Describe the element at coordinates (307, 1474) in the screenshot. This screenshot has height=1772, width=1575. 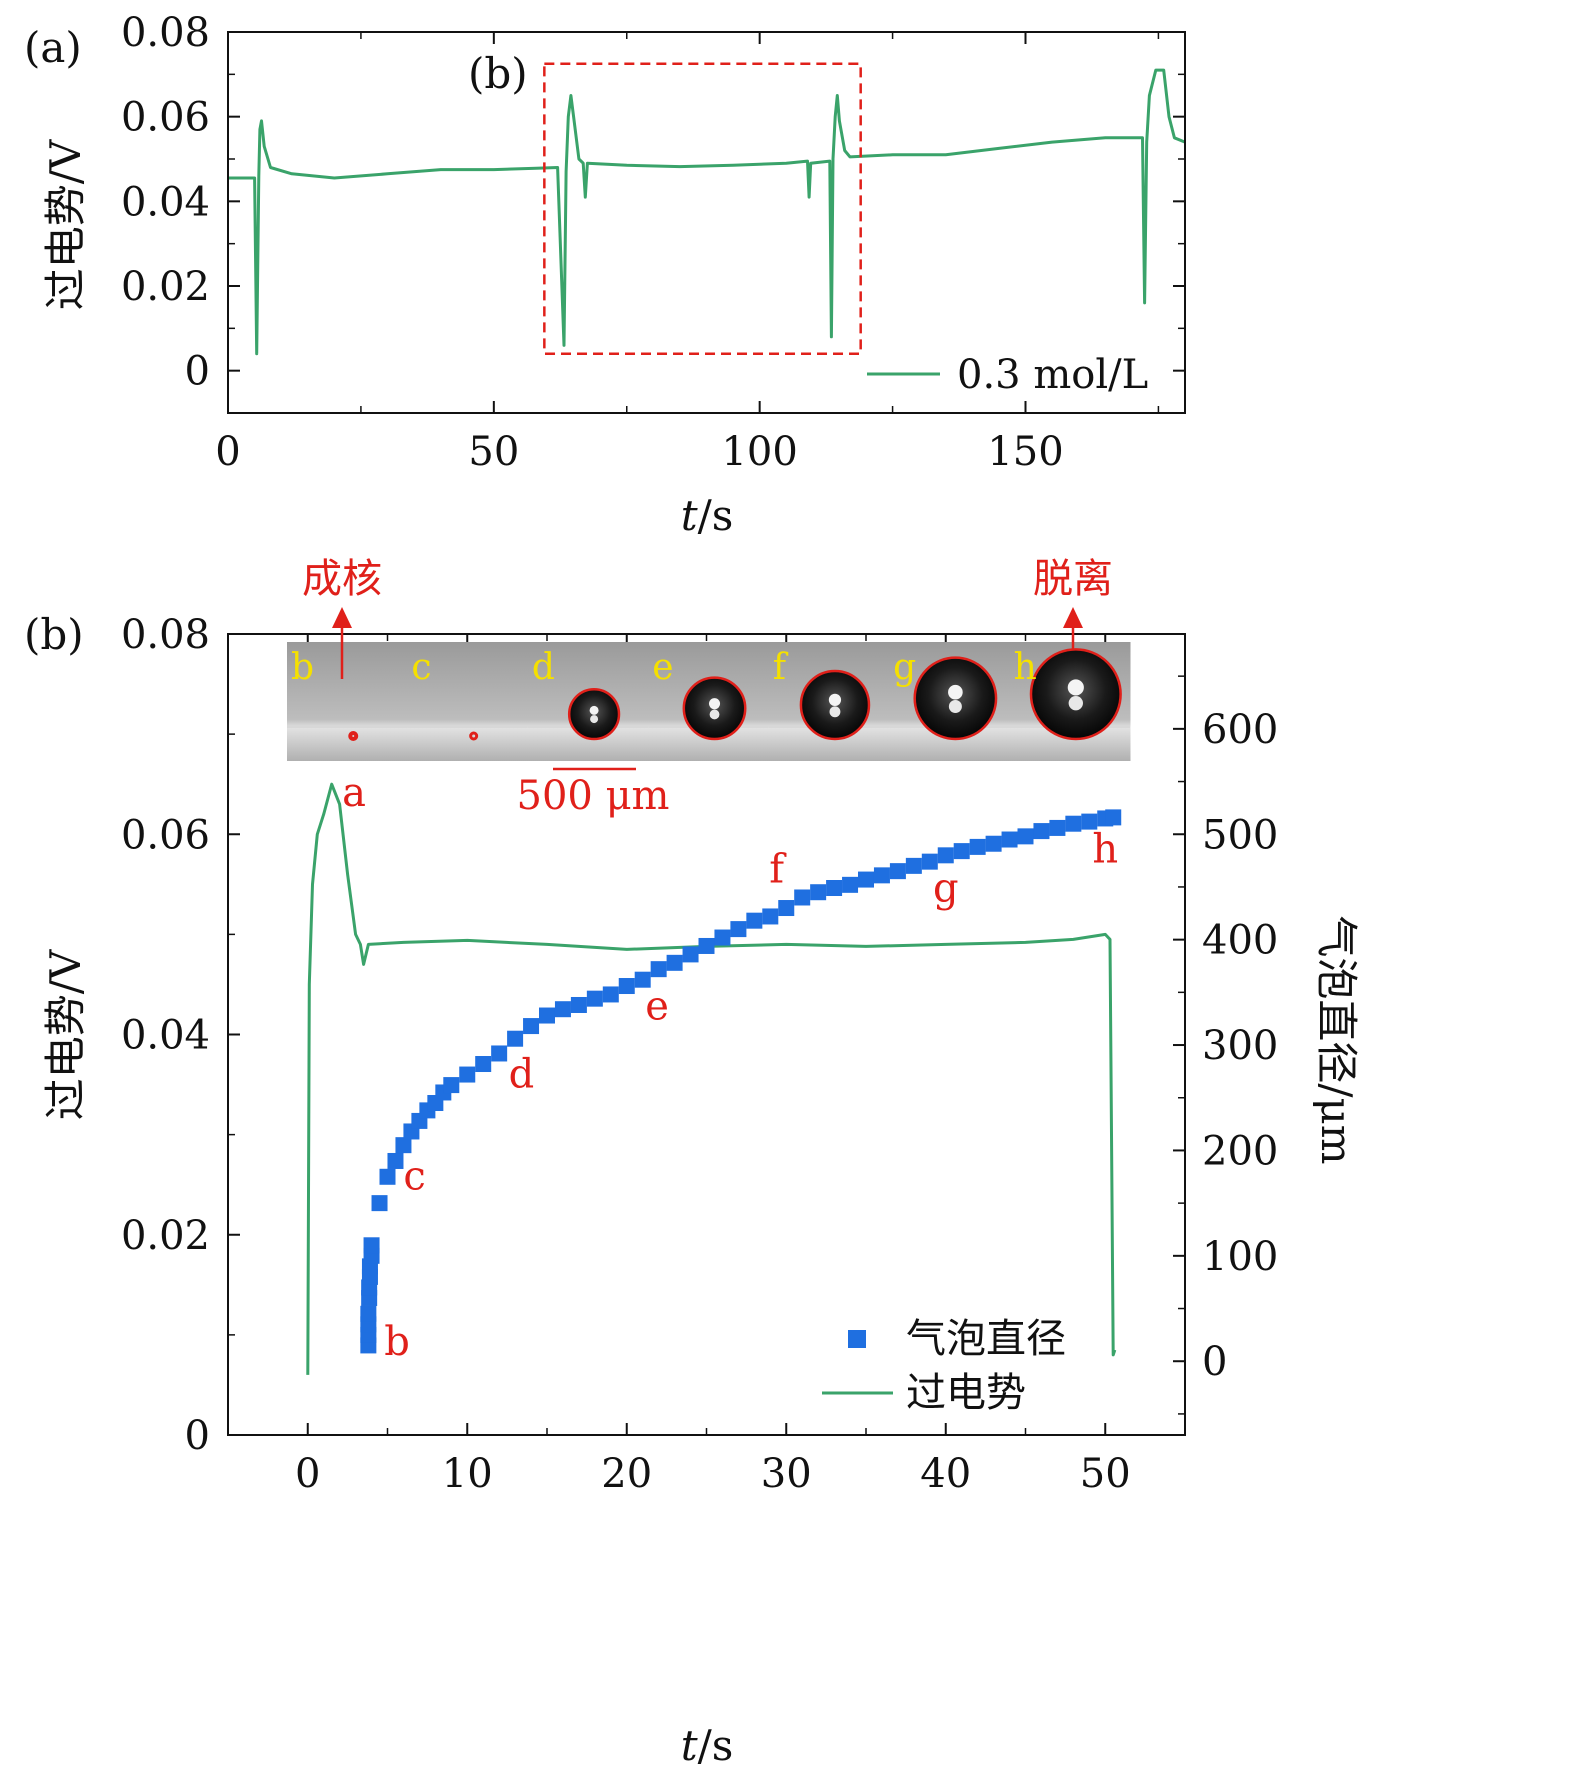
I see `b-x-tick-label: 0` at that location.